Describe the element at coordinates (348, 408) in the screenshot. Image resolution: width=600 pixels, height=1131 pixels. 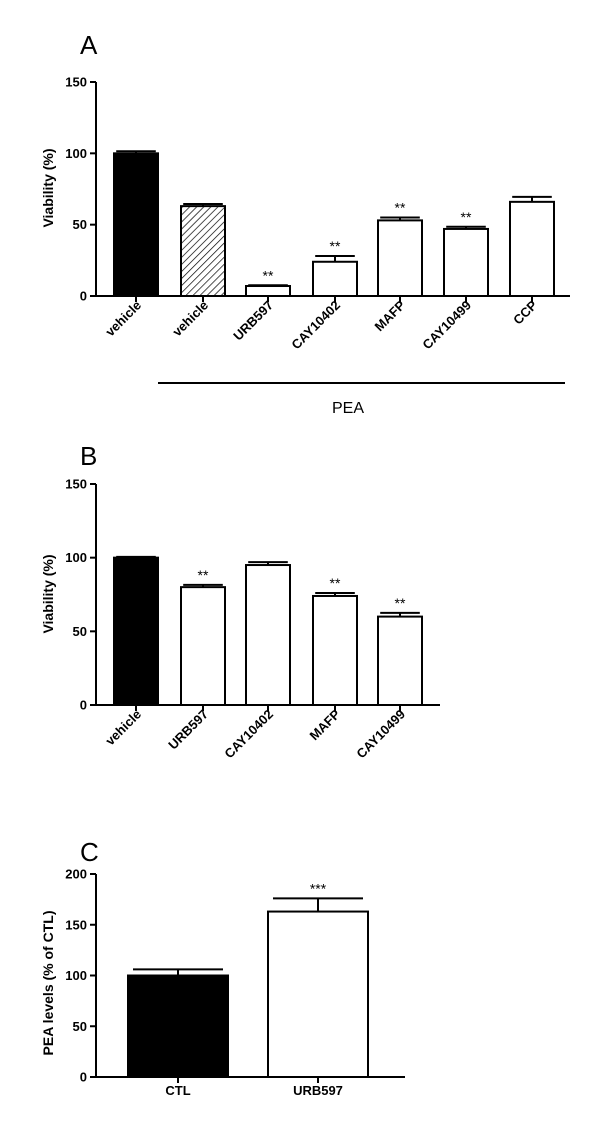
I see `group-label-pea: PEA` at that location.